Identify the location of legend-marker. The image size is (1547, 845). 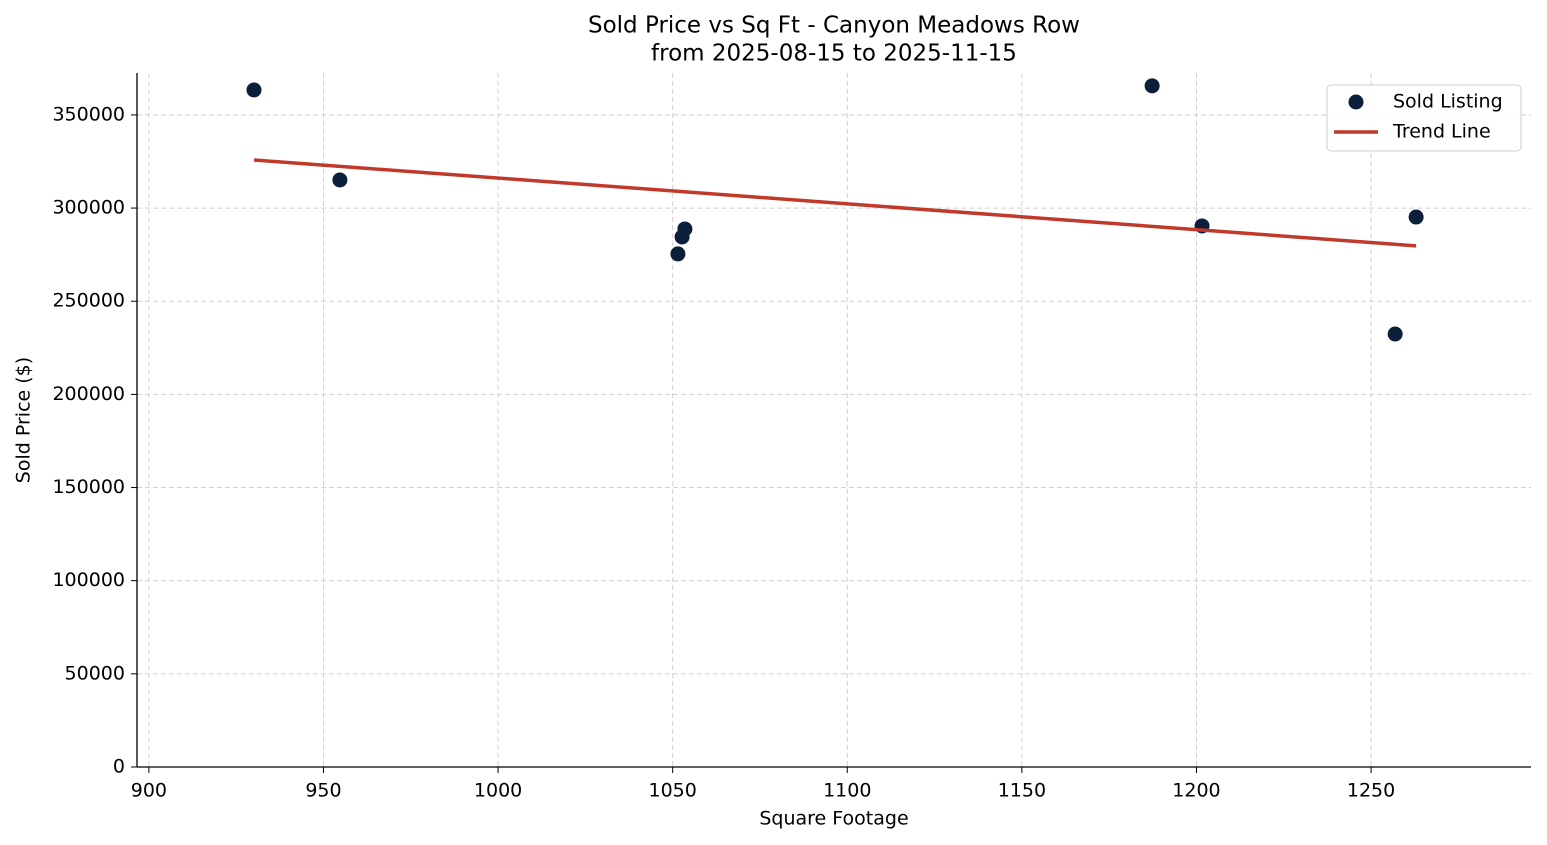
(1356, 102).